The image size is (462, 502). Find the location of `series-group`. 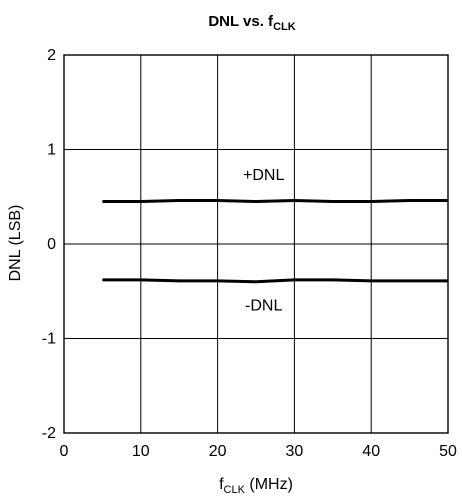

series-group is located at coordinates (275, 241).